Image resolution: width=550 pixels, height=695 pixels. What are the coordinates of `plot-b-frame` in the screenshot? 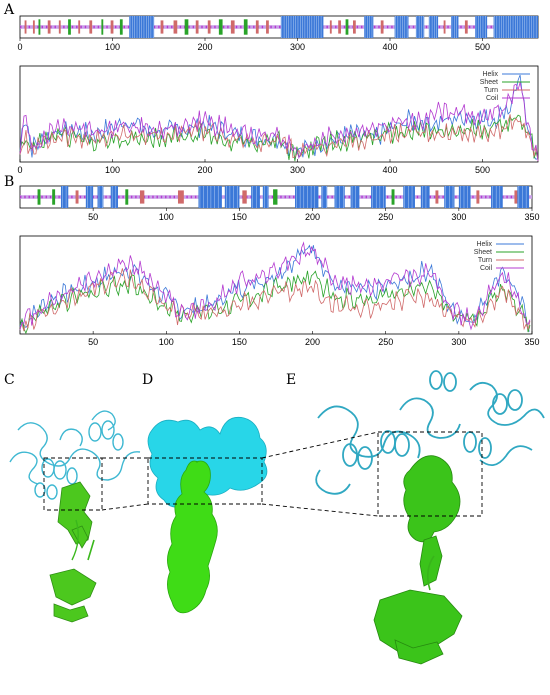 It's located at (276, 285).